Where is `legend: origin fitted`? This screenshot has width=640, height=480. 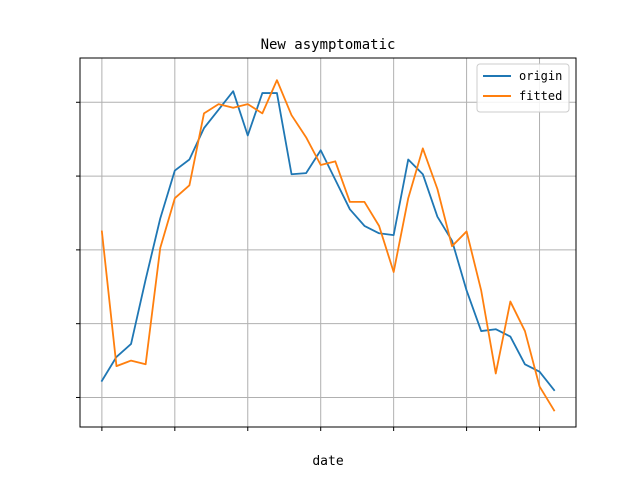 legend: origin fitted is located at coordinates (523, 88).